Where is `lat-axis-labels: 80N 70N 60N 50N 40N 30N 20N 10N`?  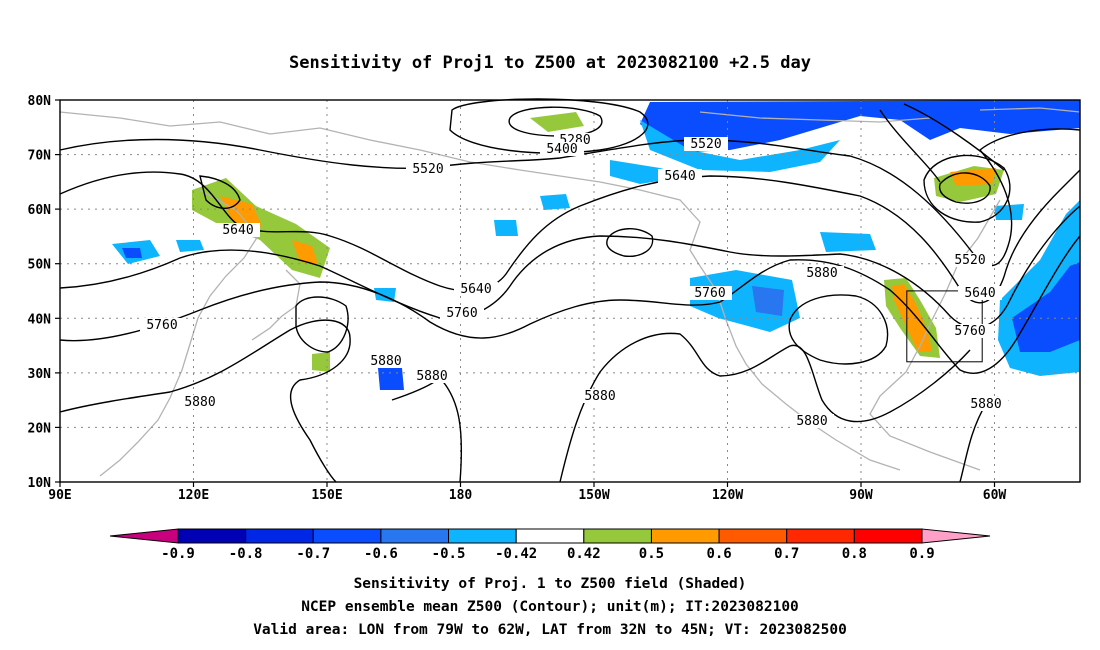
lat-axis-labels: 80N 70N 60N 50N 40N 30N 20N 10N is located at coordinates (40, 292).